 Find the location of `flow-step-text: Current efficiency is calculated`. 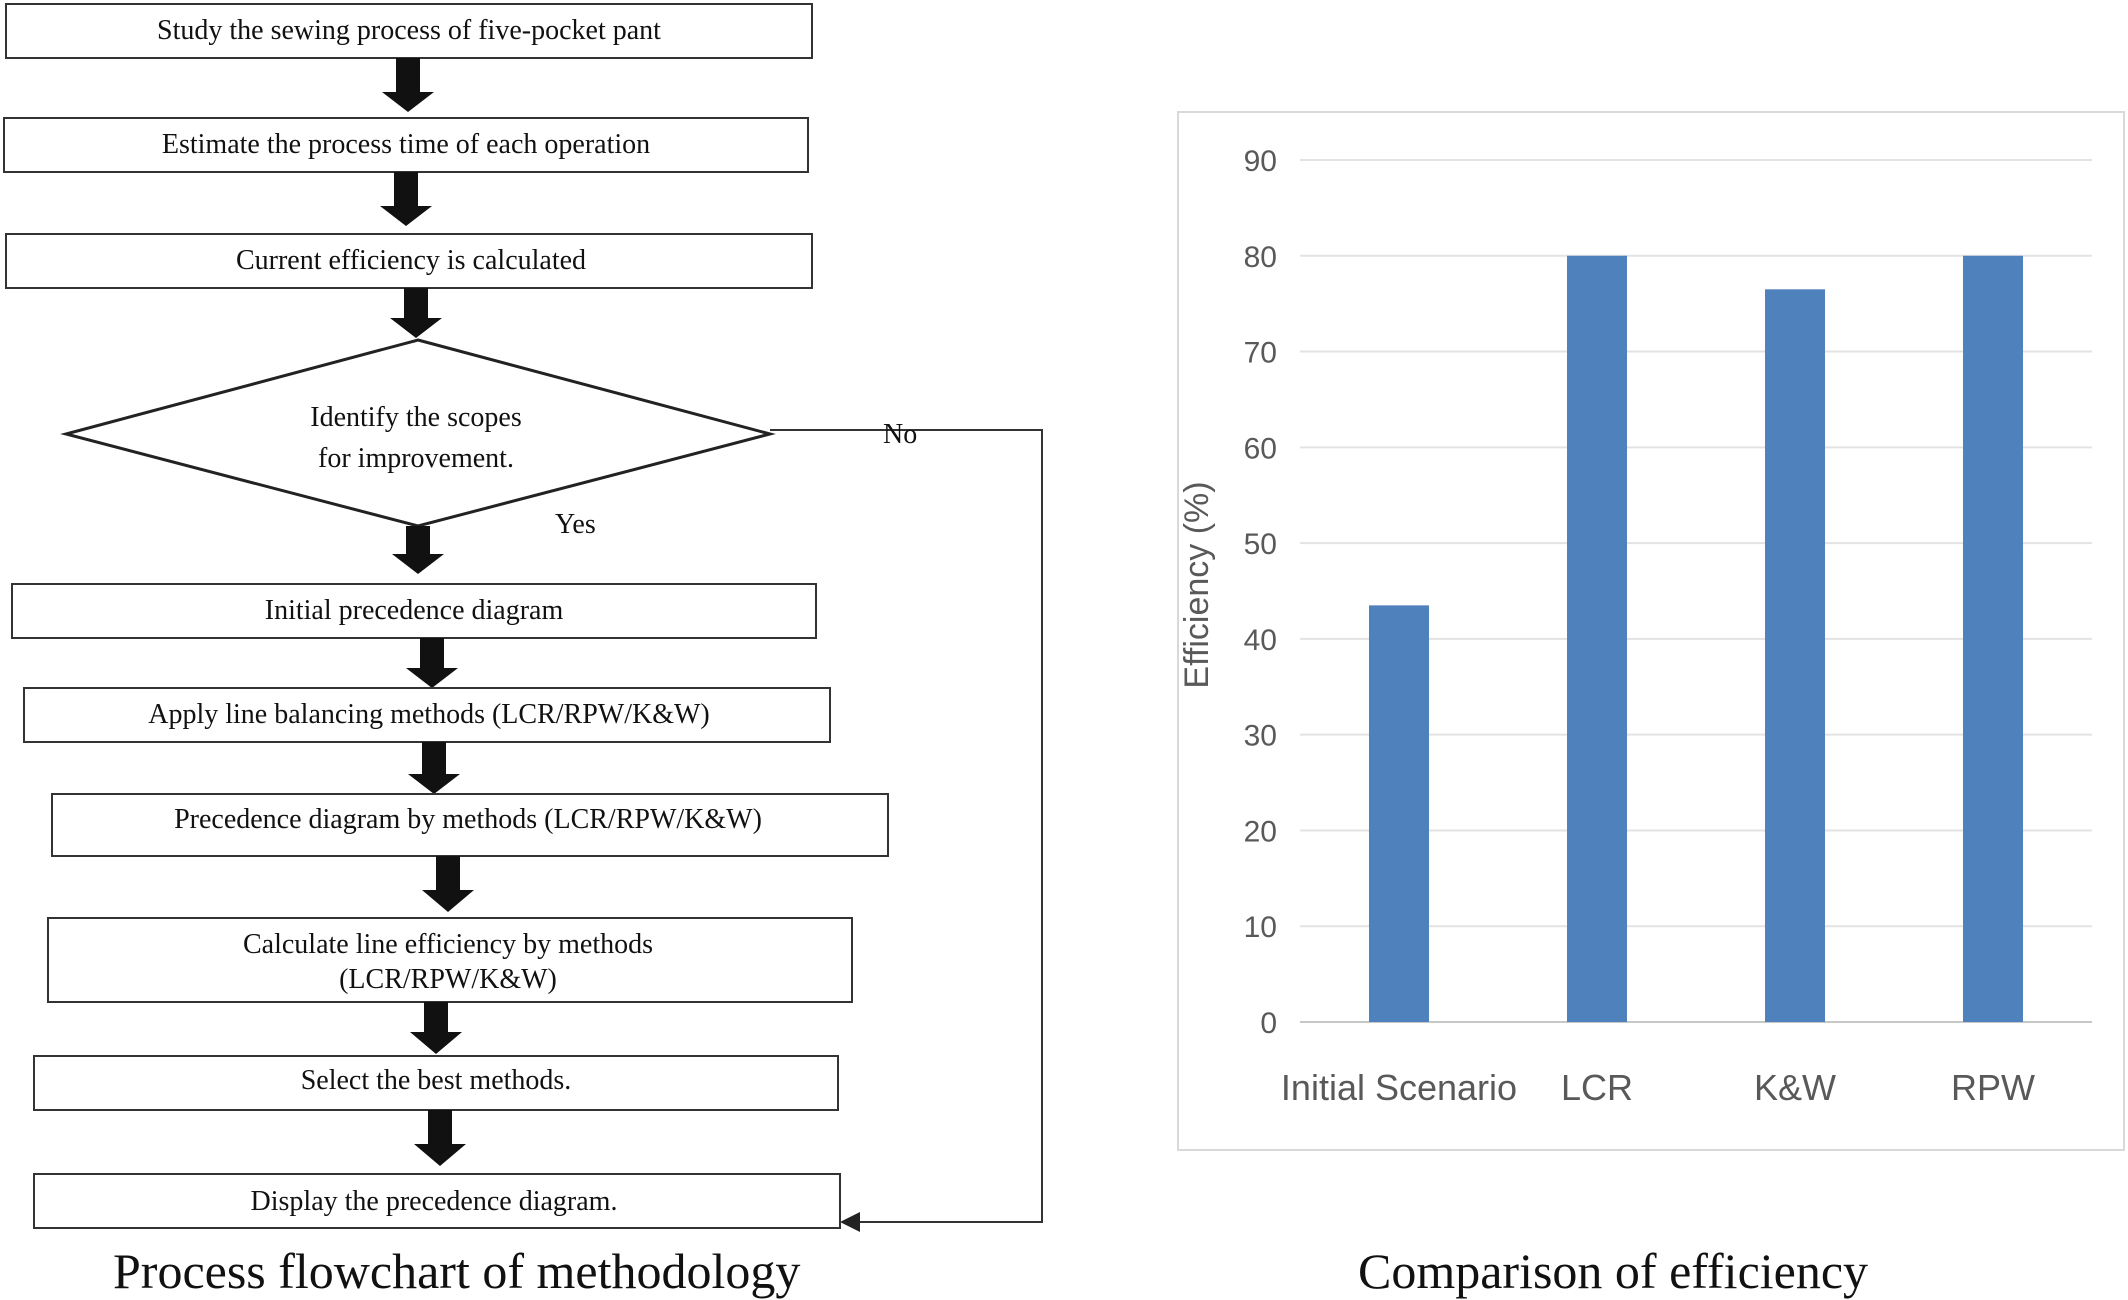

flow-step-text: Current efficiency is calculated is located at coordinates (411, 260).